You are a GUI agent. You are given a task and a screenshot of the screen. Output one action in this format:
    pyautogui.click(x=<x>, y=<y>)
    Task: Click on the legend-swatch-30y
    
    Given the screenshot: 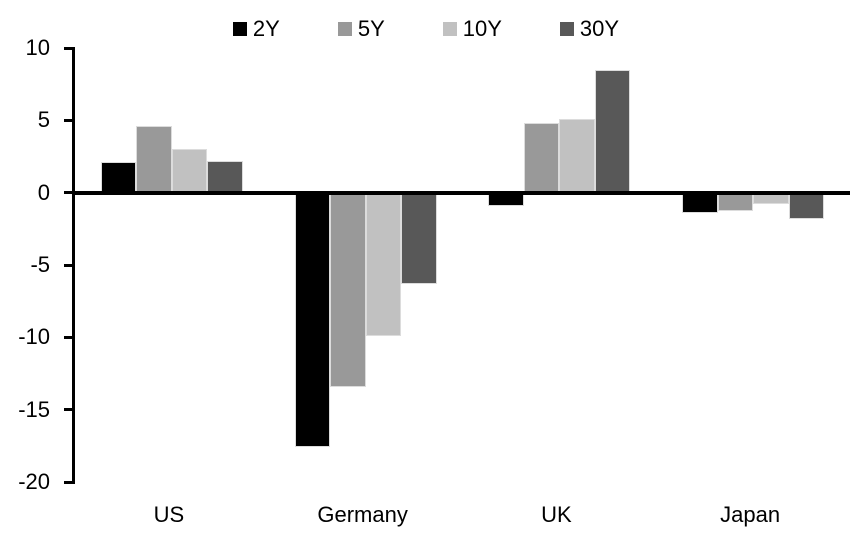 What is the action you would take?
    pyautogui.click(x=566, y=29)
    